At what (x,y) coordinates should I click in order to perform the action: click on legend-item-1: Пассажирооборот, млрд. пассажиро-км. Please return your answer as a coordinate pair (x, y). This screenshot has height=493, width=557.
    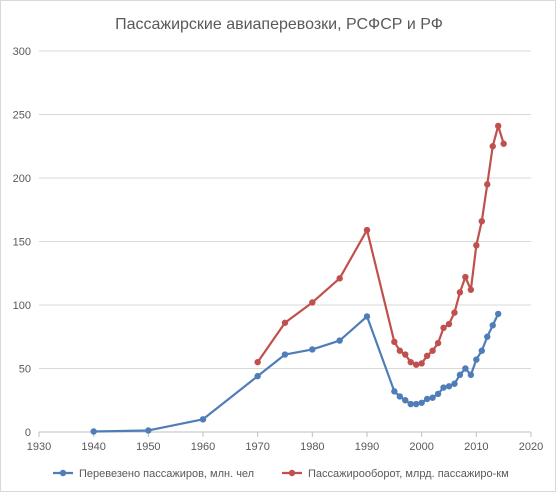
    Looking at the image, I should click on (395, 474).